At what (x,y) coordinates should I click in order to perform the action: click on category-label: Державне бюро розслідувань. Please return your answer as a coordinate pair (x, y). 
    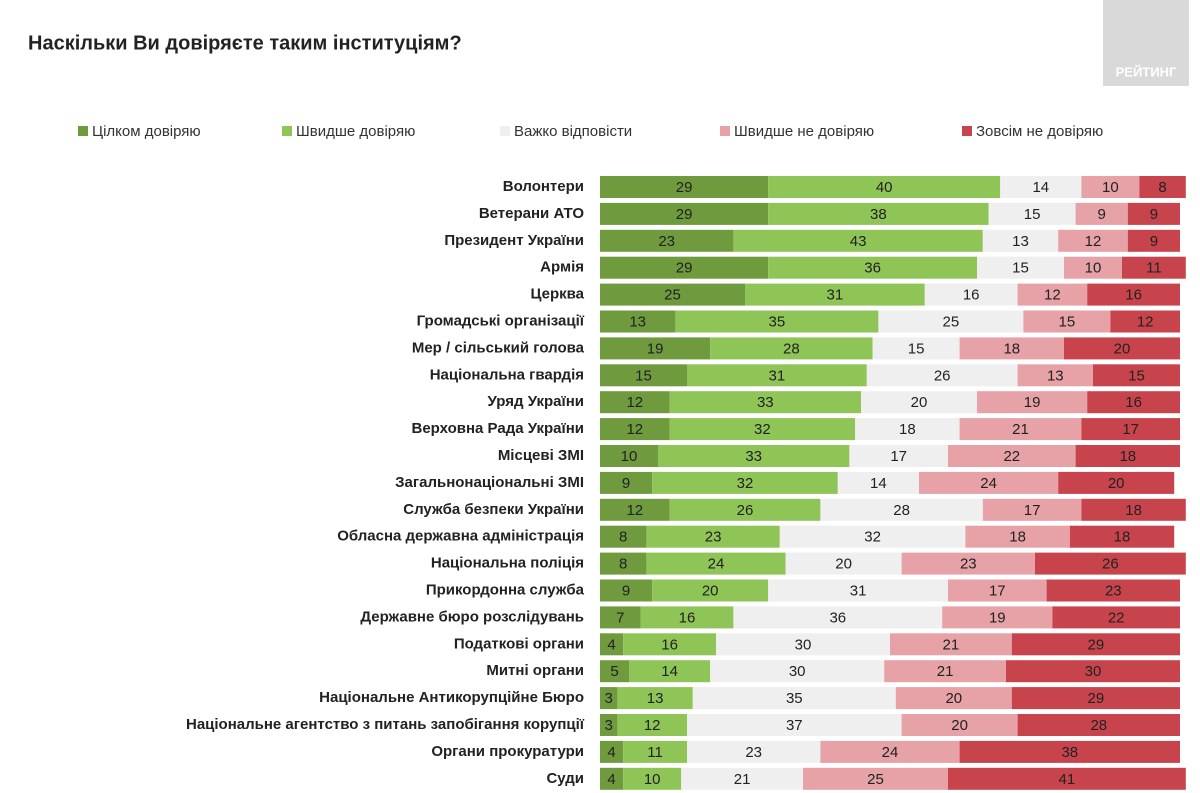
    Looking at the image, I should click on (472, 616).